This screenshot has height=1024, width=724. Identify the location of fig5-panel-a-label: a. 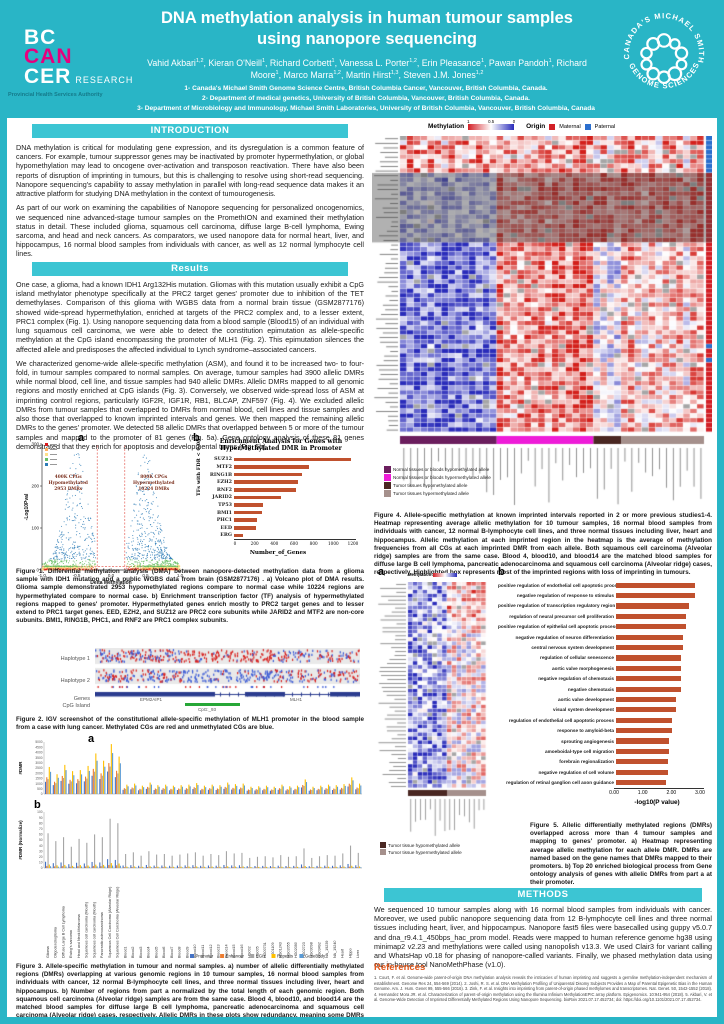
(381, 572).